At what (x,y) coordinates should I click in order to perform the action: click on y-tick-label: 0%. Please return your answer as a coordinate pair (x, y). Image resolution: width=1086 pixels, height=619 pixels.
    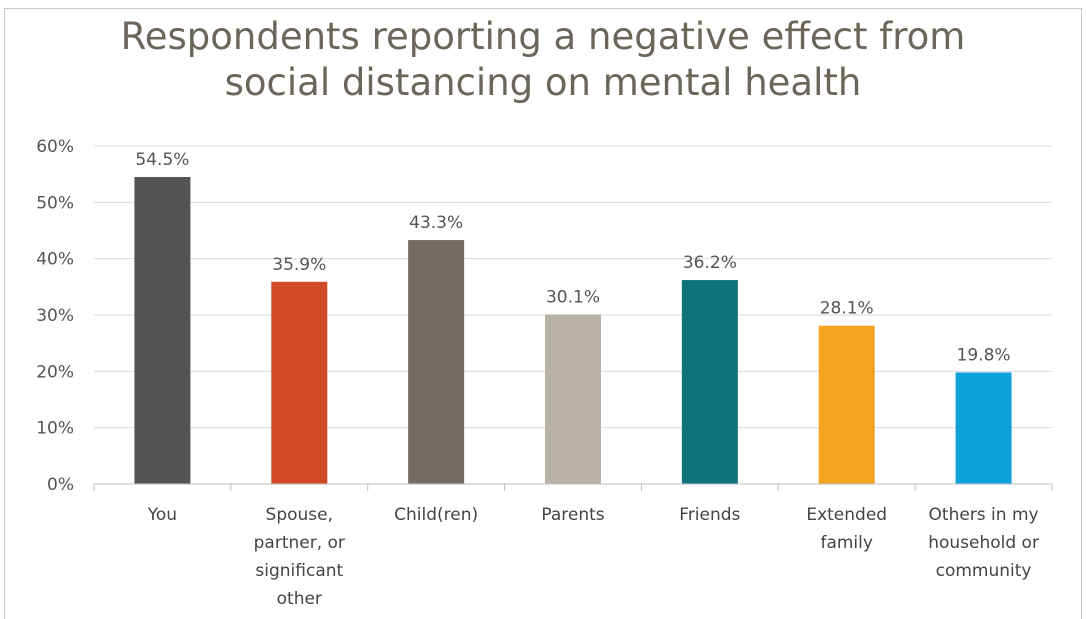
    Looking at the image, I should click on (60, 485).